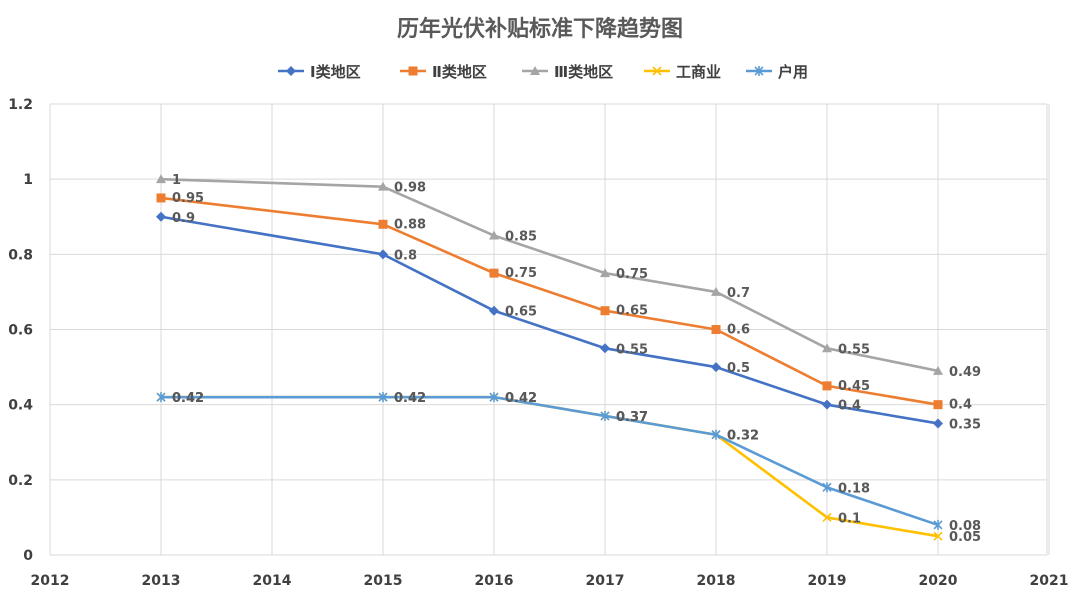 The width and height of the screenshot is (1080, 597). Describe the element at coordinates (28, 180) in the screenshot. I see `y-tick-label: 1` at that location.